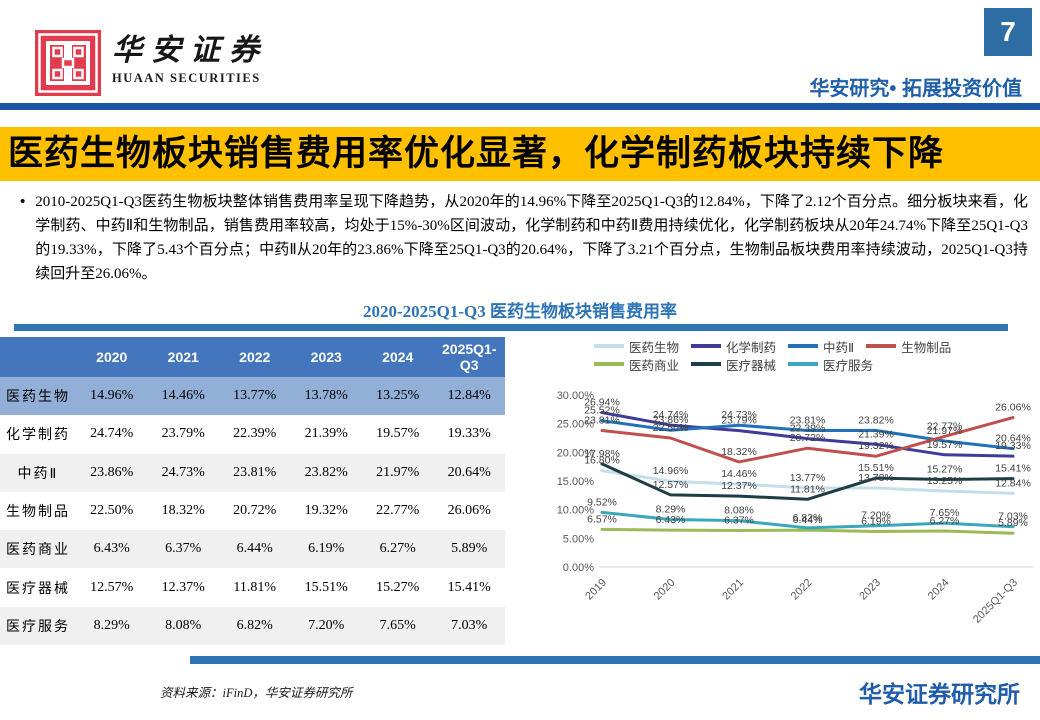 The height and width of the screenshot is (720, 1040). What do you see at coordinates (995, 601) in the screenshot?
I see `x-axis-tick: 2025Q1-Q3` at bounding box center [995, 601].